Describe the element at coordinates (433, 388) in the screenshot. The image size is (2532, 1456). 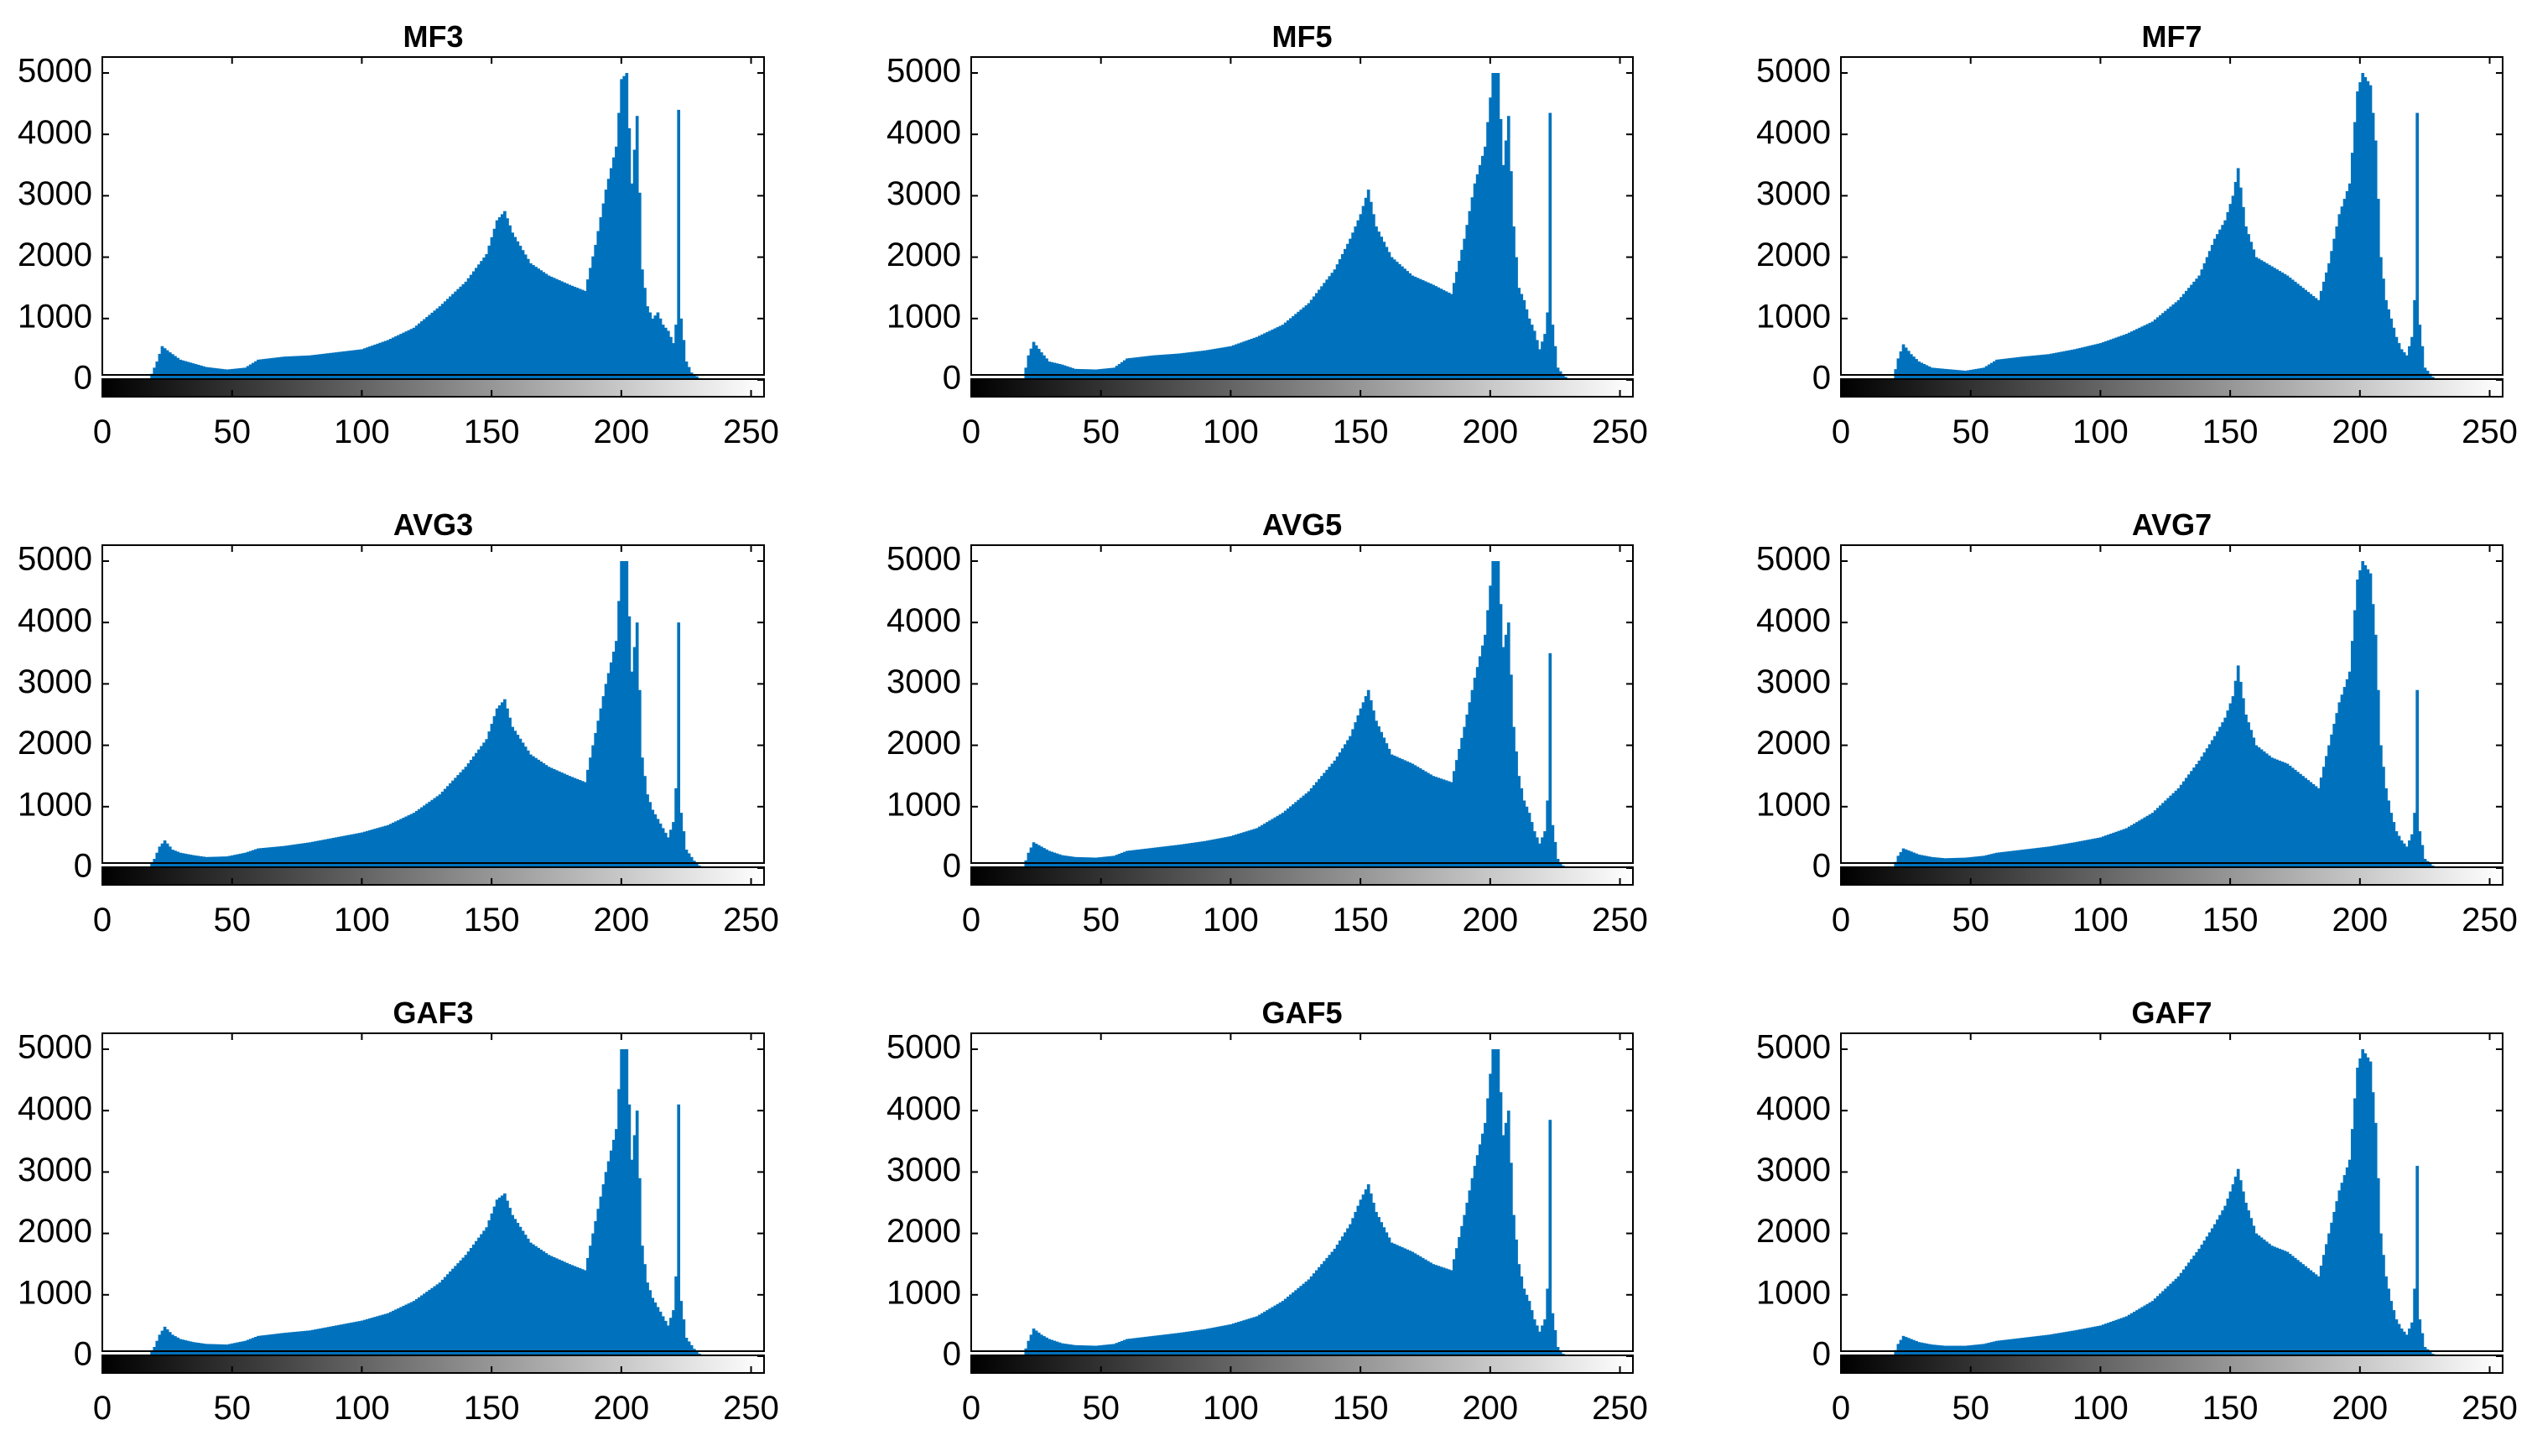
I see `grayscale-colorbar` at that location.